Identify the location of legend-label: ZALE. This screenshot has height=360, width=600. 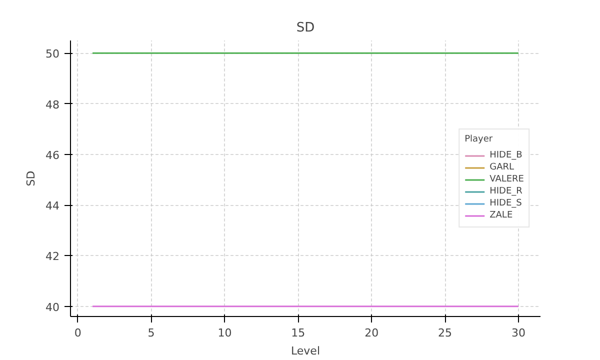
(501, 216).